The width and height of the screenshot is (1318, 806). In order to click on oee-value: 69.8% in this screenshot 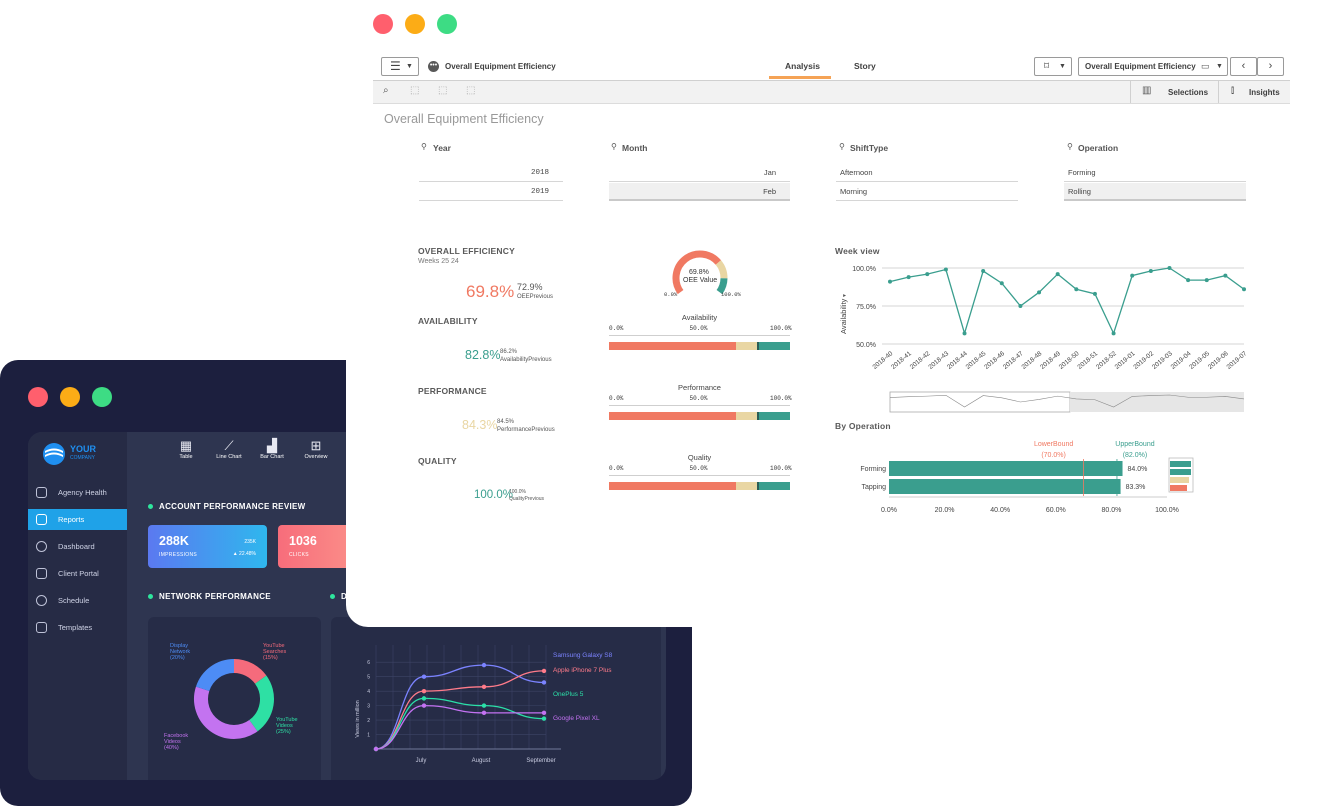, I will do `click(490, 291)`.